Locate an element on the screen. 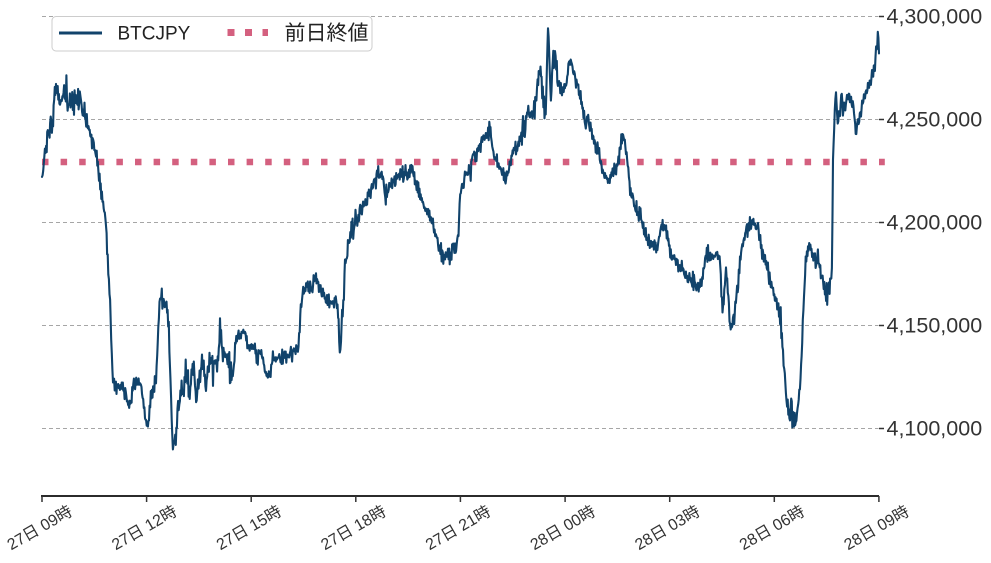 The width and height of the screenshot is (991, 563). svg-text: 15 is located at coordinates (259, 523).